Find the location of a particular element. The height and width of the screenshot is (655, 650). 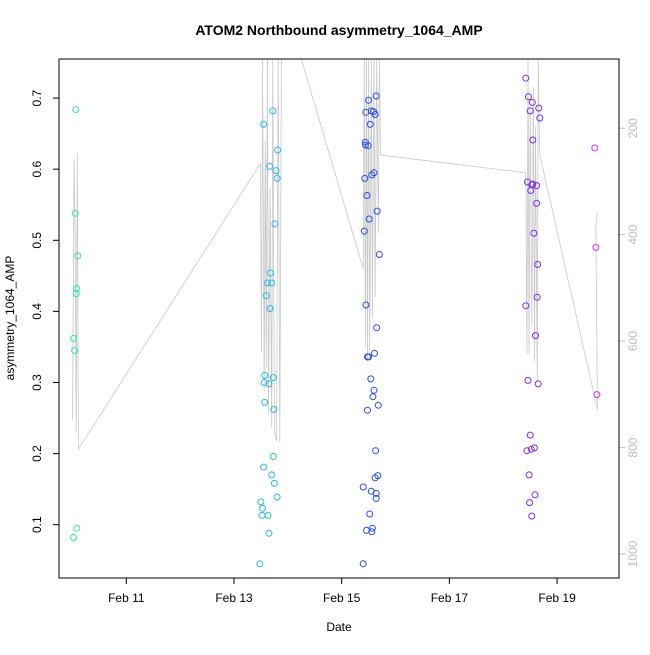

secondary-tick-label-3: 800 is located at coordinates (633, 447).